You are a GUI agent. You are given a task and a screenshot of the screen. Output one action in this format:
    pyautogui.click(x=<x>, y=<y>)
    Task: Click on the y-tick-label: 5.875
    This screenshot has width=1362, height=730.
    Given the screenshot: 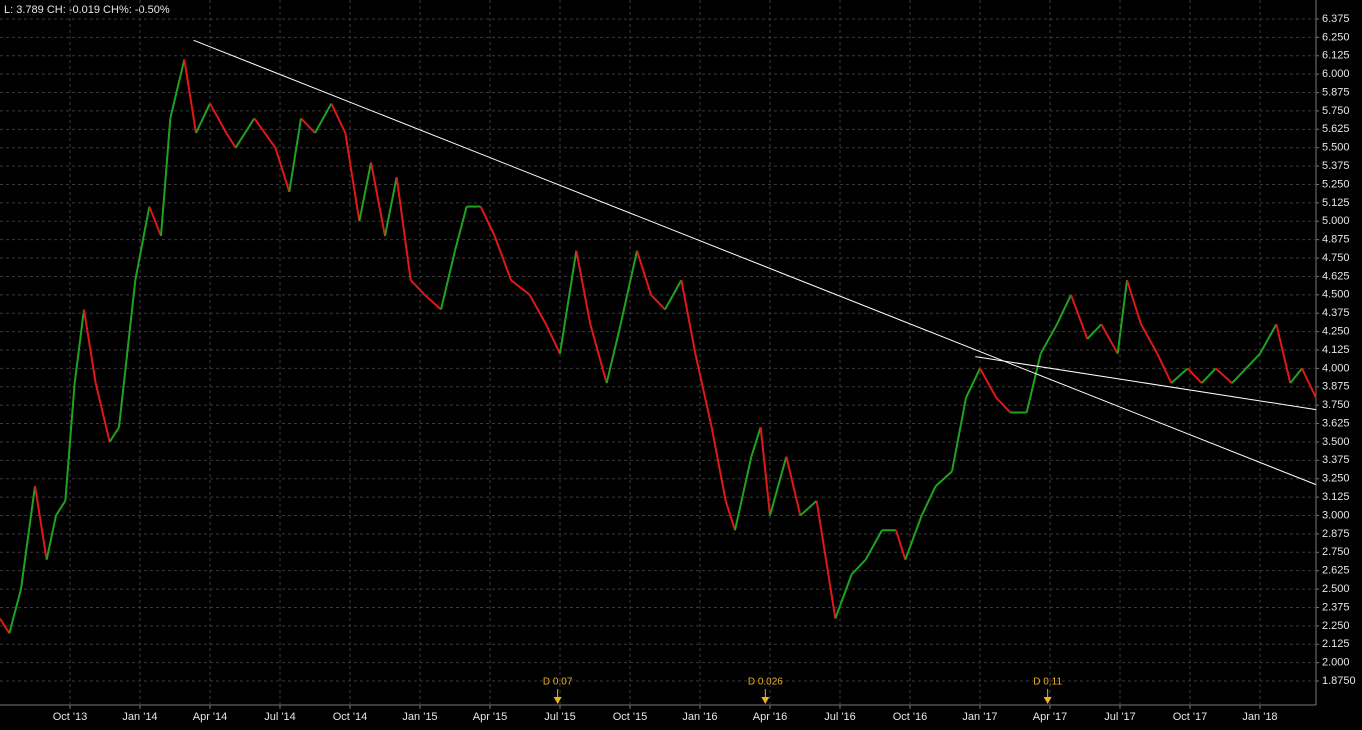 What is the action you would take?
    pyautogui.click(x=1336, y=92)
    